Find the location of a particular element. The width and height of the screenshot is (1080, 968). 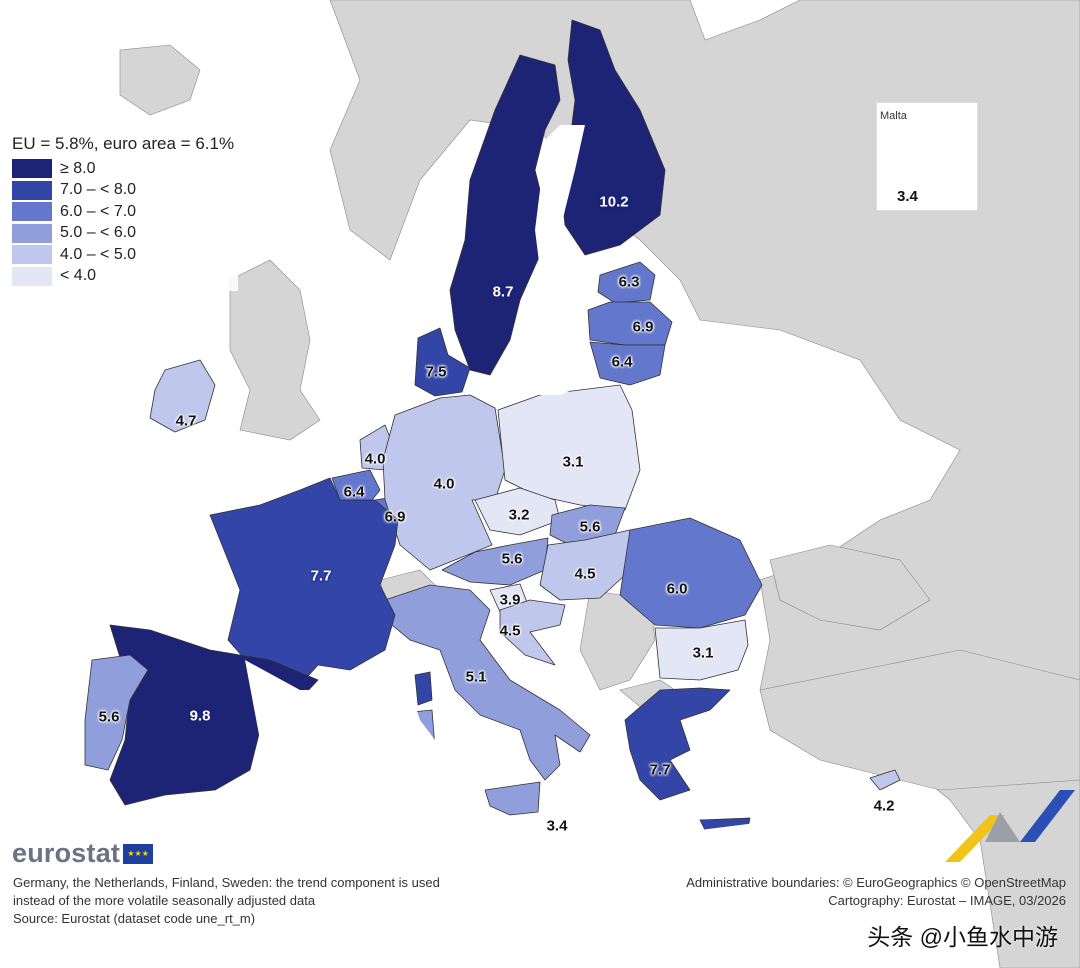

value-label-estonia: 6.3 is located at coordinates (629, 282).